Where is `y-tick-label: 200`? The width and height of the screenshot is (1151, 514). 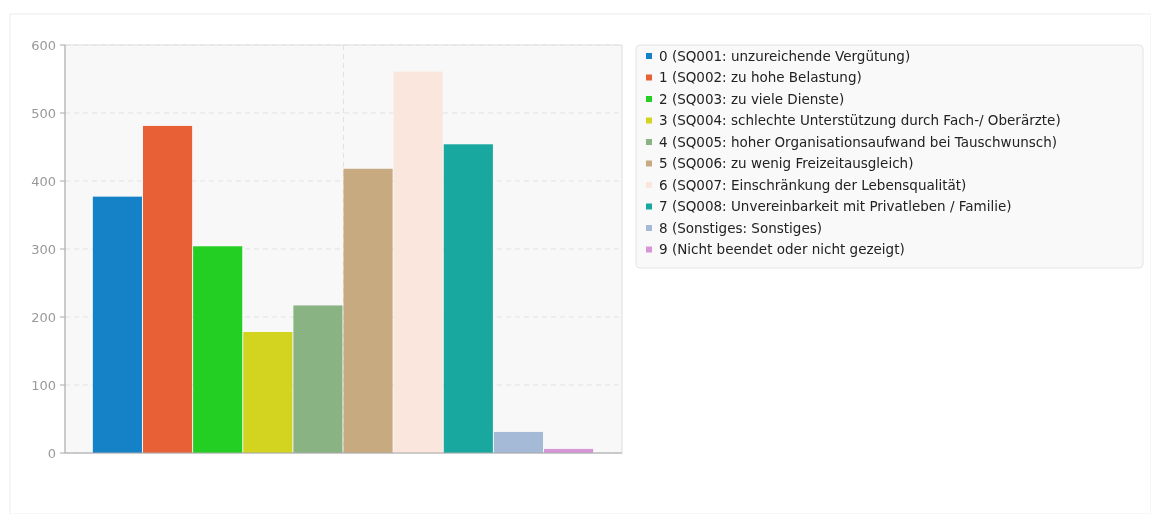
y-tick-label: 200 is located at coordinates (43, 317).